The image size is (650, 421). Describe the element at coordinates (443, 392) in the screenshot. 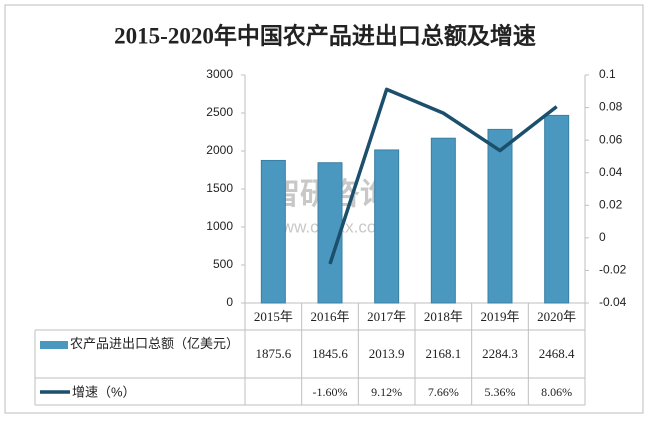

I see `table-value: 7.66%` at that location.